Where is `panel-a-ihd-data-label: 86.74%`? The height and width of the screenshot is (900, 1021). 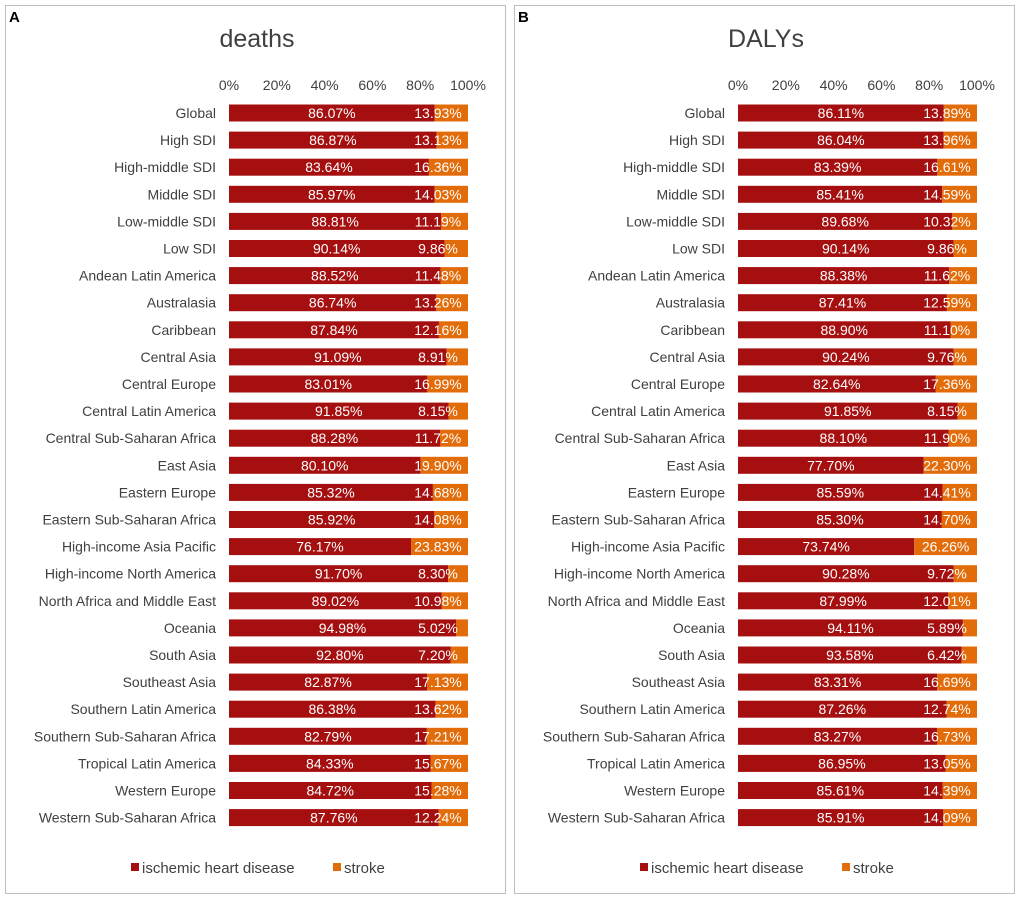 panel-a-ihd-data-label: 86.74% is located at coordinates (332, 303).